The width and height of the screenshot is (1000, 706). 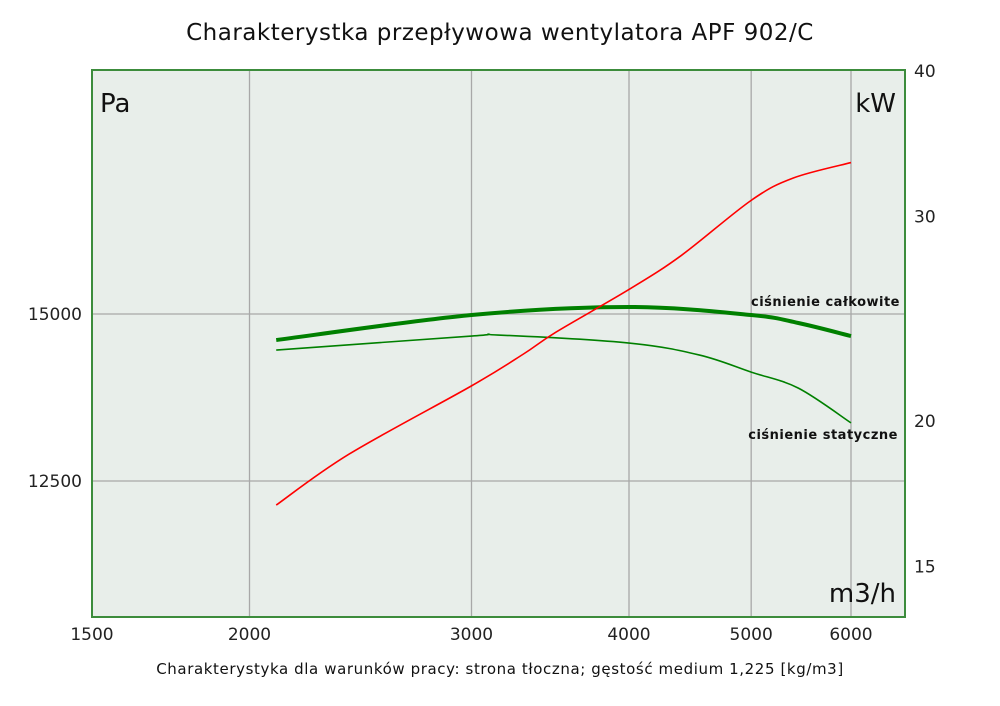 I want to click on x-tick-label: 2000, so click(x=249, y=635).